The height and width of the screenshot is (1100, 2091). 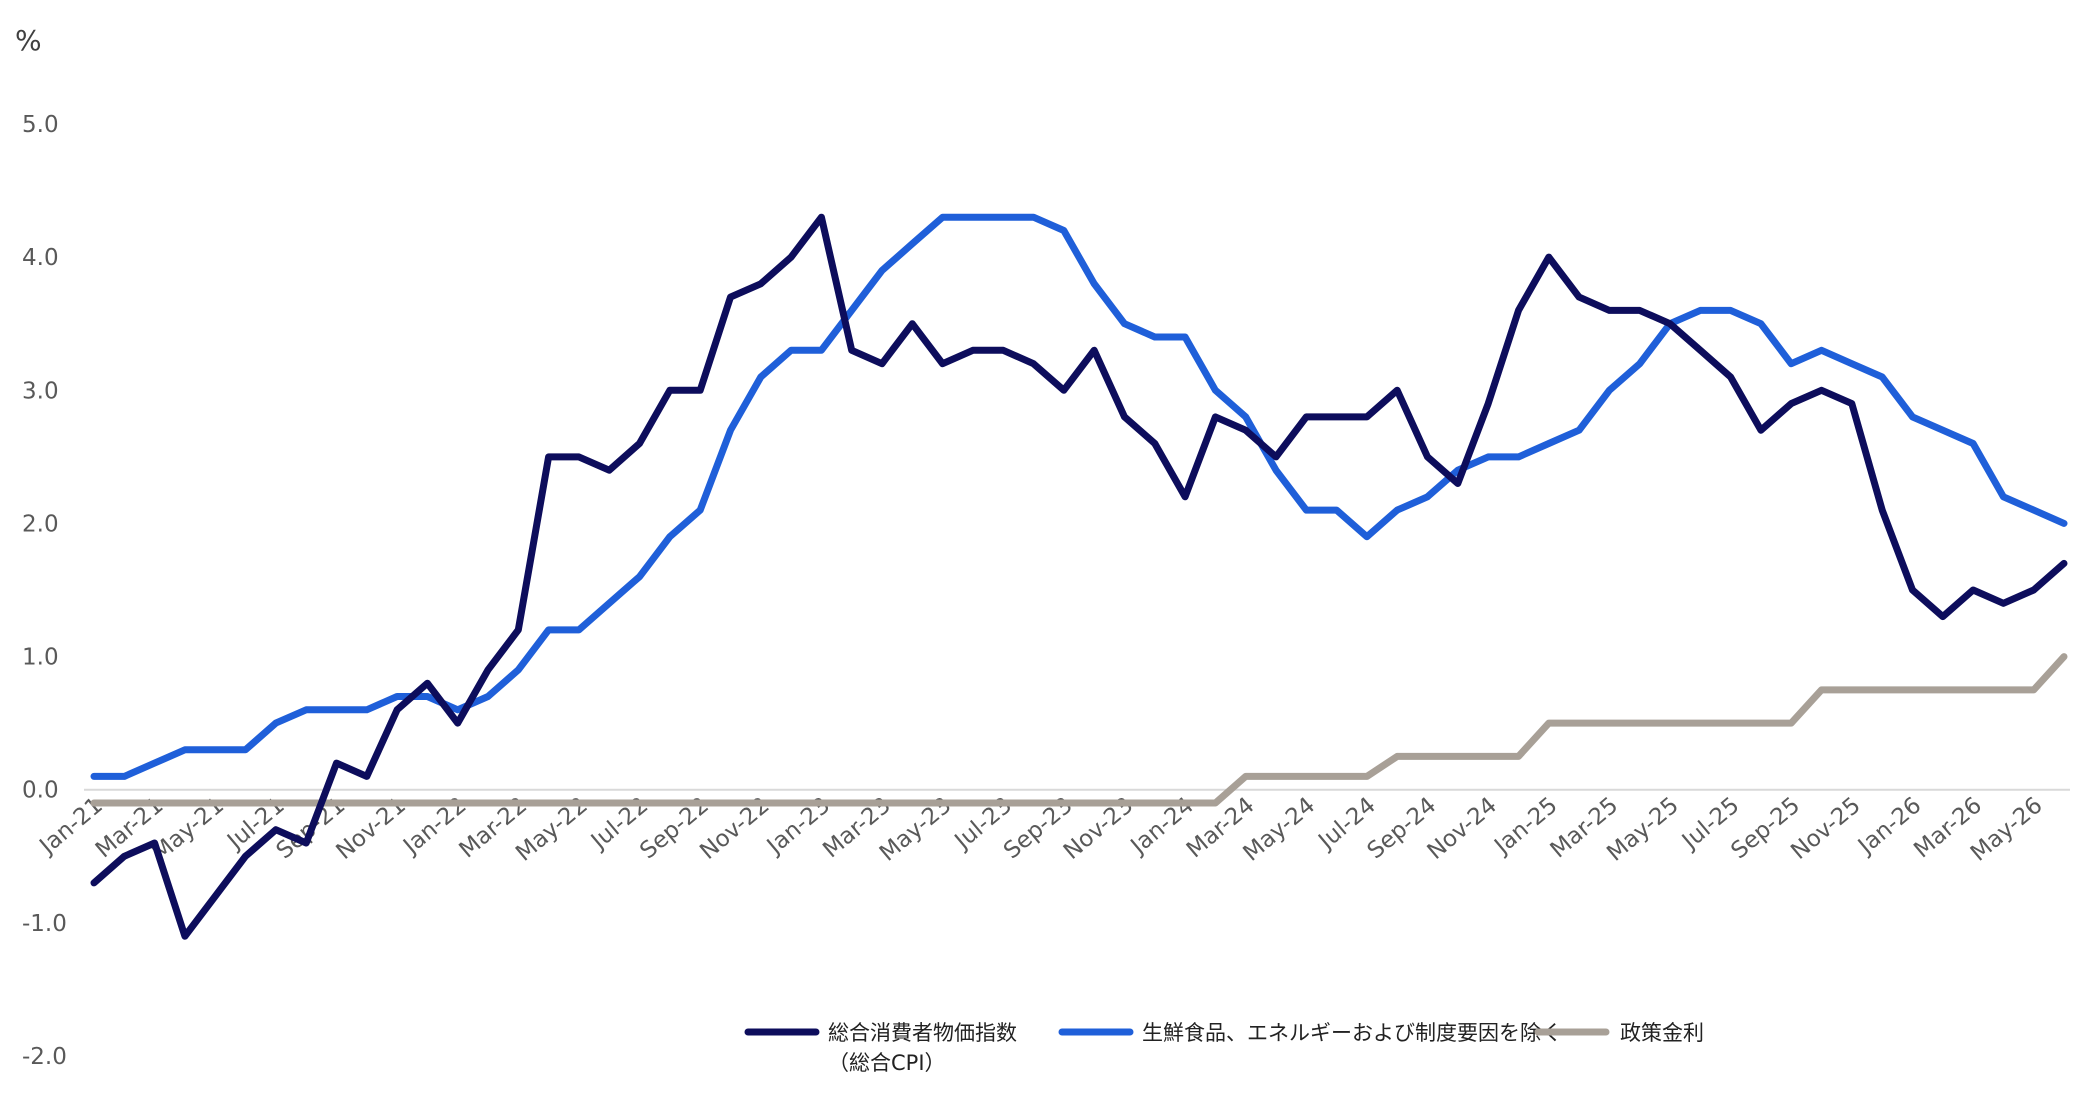 I want to click on x-tick-label: Nov-25, so click(x=1825, y=828).